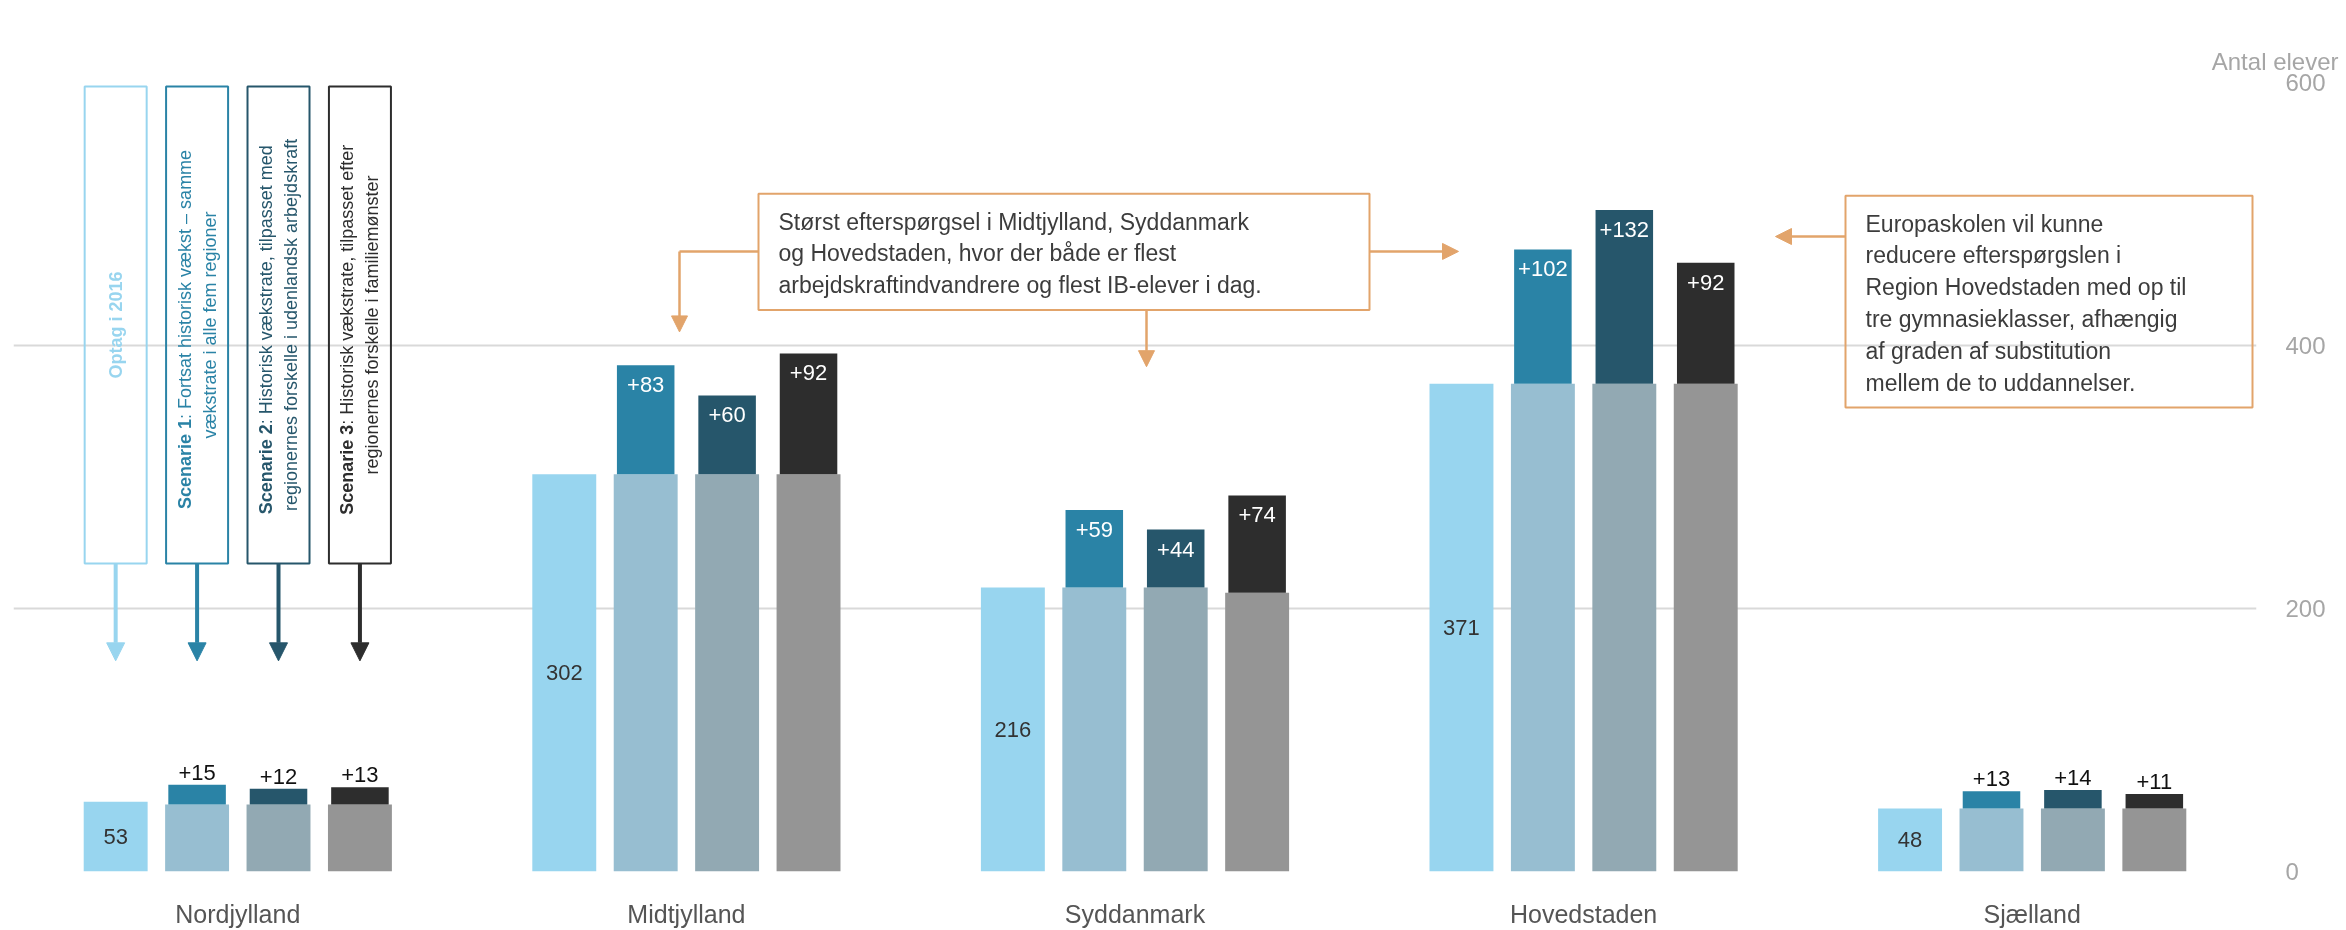 This screenshot has height=930, width=2346. I want to click on data-label: +74, so click(1257, 515).